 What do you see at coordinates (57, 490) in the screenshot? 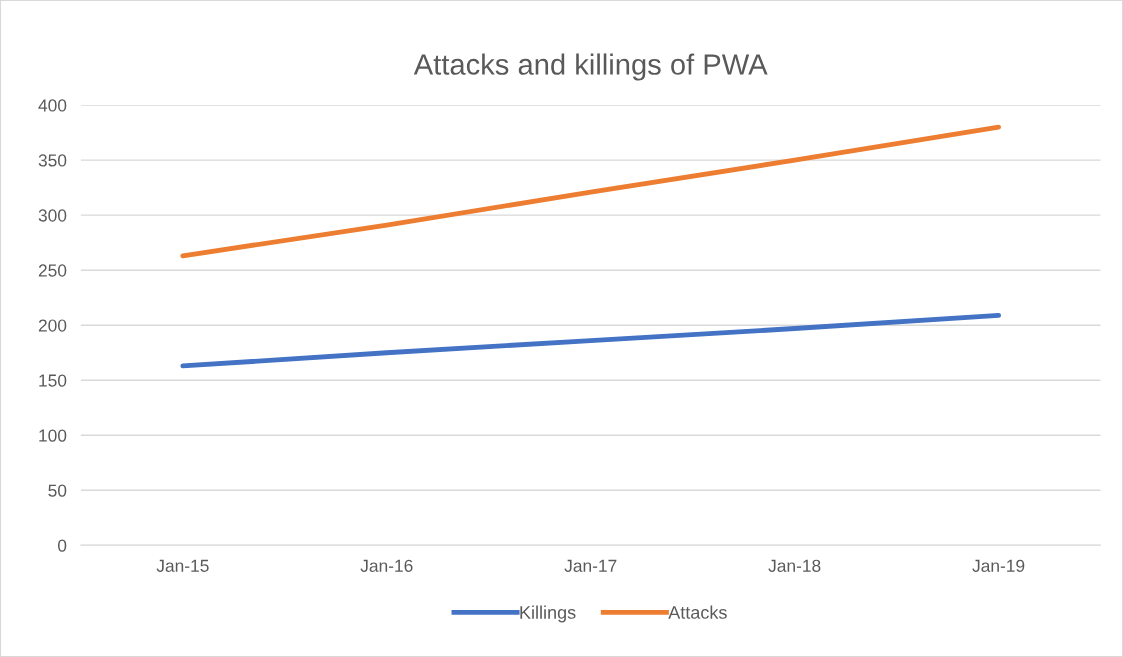
I see `y-tick-label: 50` at bounding box center [57, 490].